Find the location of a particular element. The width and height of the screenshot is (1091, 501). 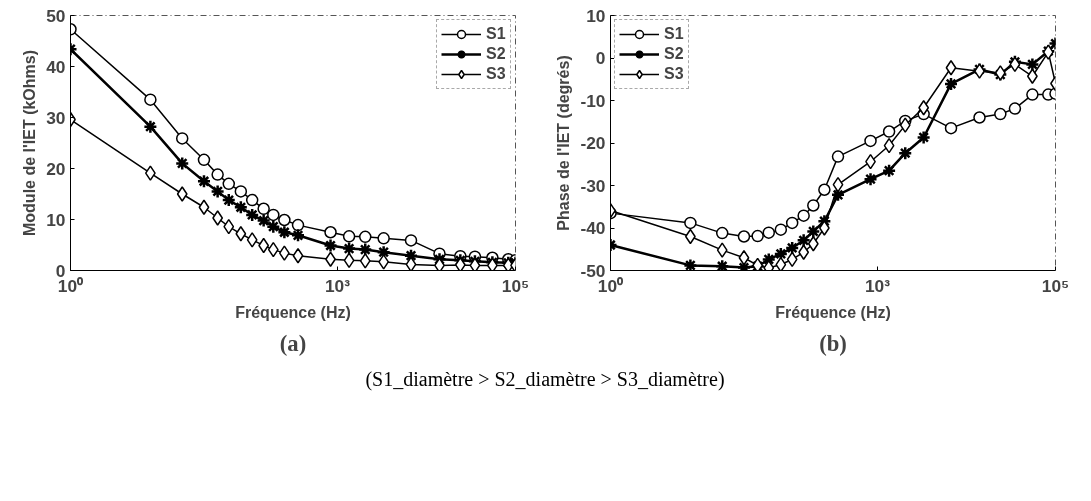

y-tick-label: -10 is located at coordinates (593, 100).